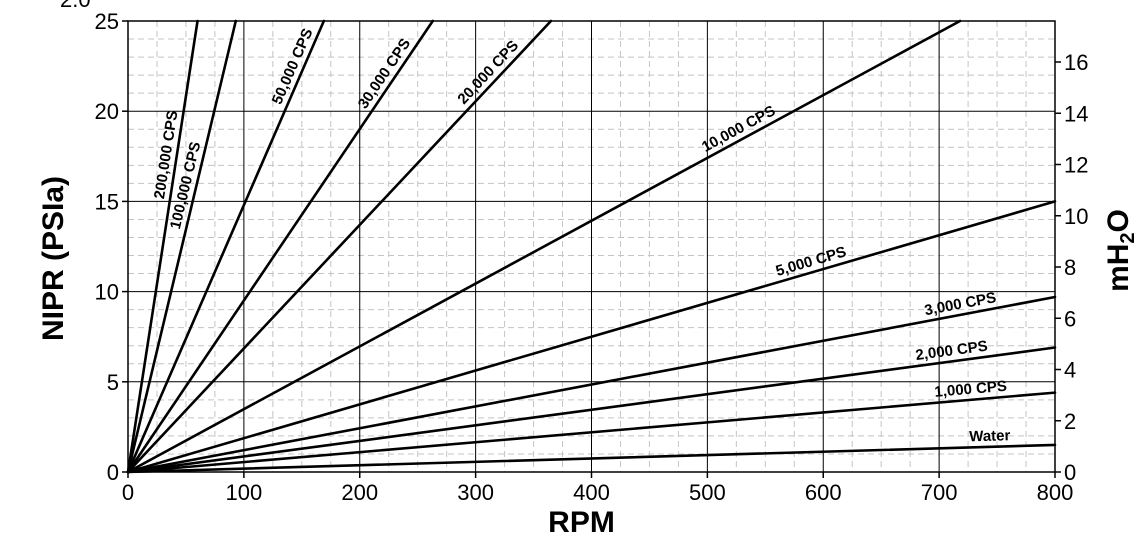 The image size is (1135, 540). Describe the element at coordinates (113, 382) in the screenshot. I see `y-tick-label: 5` at that location.